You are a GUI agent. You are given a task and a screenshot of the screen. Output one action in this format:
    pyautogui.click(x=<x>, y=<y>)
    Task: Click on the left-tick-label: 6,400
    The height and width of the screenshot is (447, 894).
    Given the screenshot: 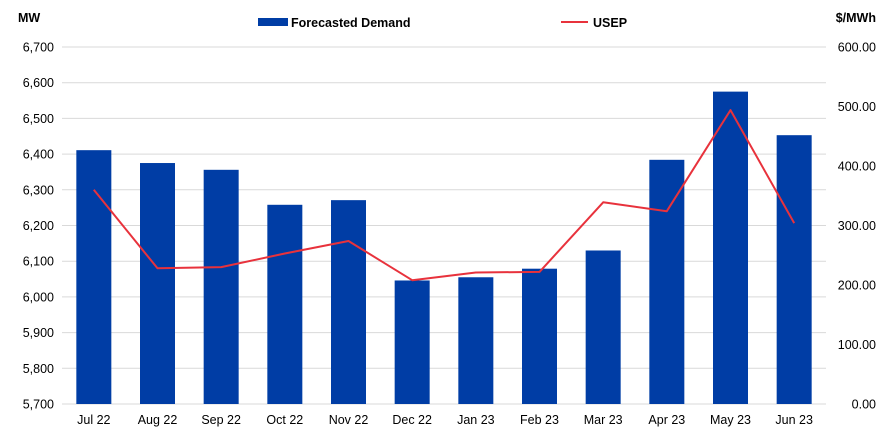 What is the action you would take?
    pyautogui.click(x=38, y=155)
    